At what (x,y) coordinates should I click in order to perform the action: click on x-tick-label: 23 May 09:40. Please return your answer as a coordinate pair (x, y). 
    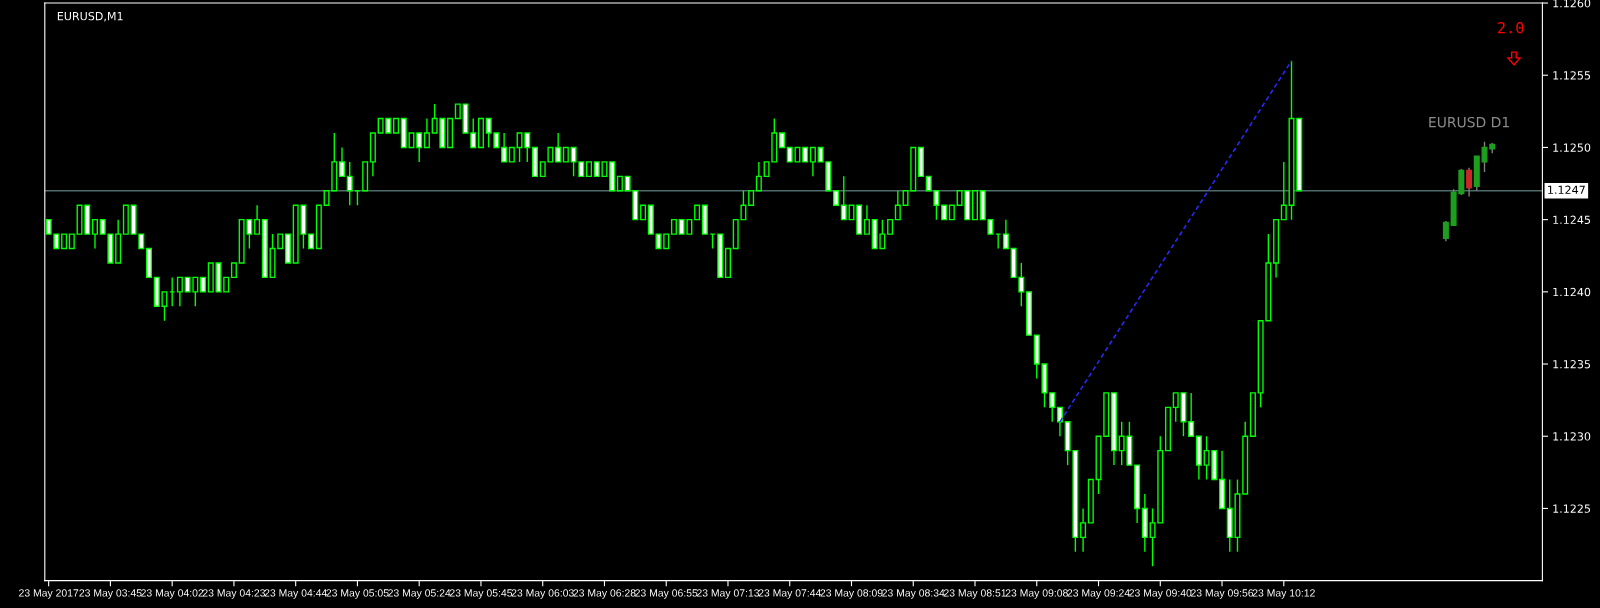
    Looking at the image, I should click on (1160, 594).